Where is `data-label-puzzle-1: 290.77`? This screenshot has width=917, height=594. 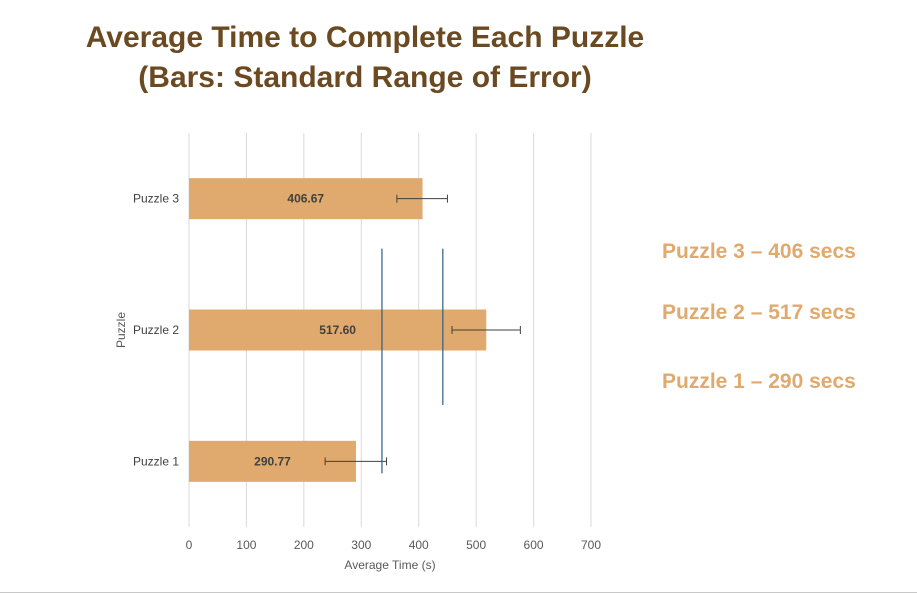
data-label-puzzle-1: 290.77 is located at coordinates (272, 461).